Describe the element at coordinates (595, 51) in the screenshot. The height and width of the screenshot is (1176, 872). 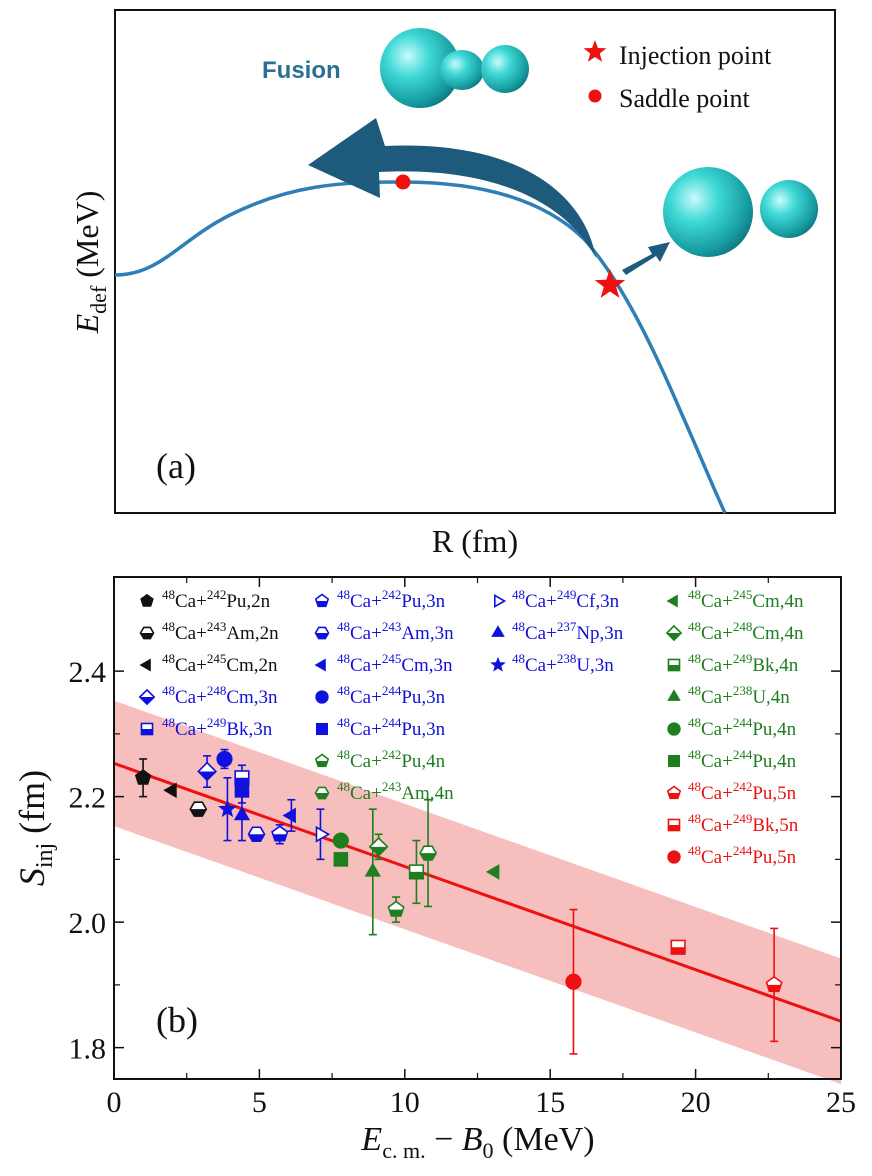
I see `legend-star-icon` at that location.